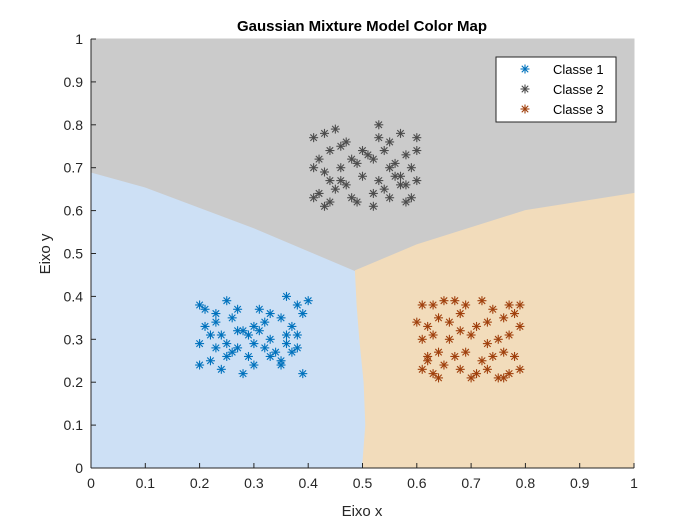 The width and height of the screenshot is (700, 525). Describe the element at coordinates (200, 483) in the screenshot. I see `x-tick-label: 0.2` at that location.